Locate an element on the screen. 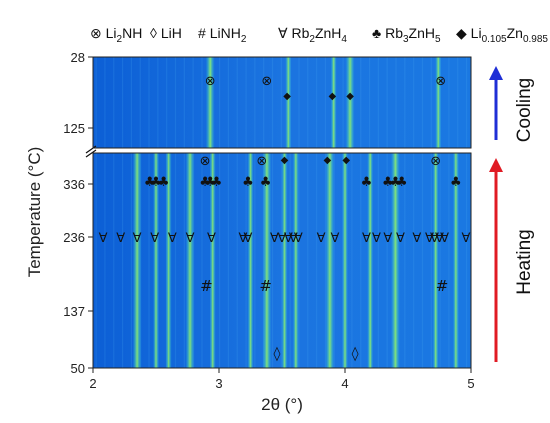 The width and height of the screenshot is (550, 423). x-tick-label: 2 is located at coordinates (92, 383).